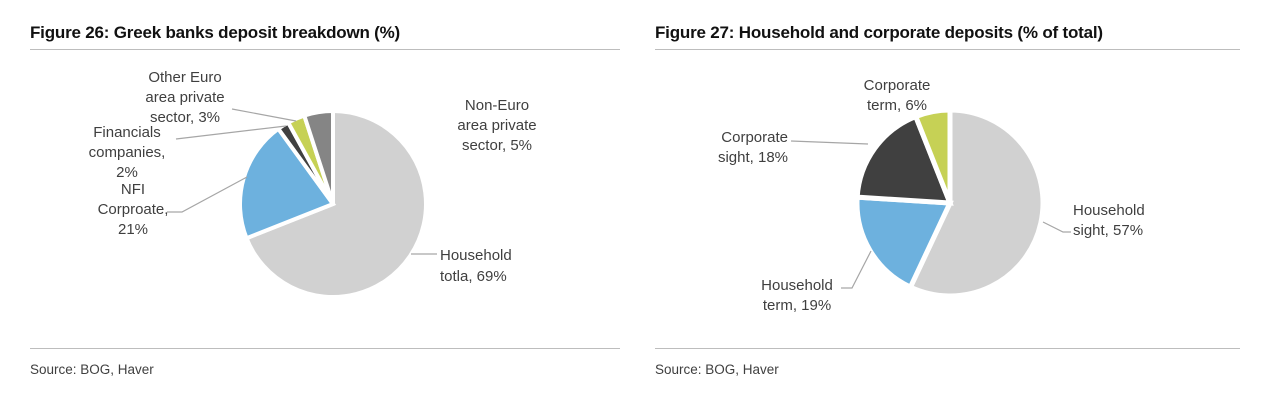 The image size is (1265, 401). Describe the element at coordinates (92, 369) in the screenshot. I see `figure26-source: Source: BOG, Haver` at that location.